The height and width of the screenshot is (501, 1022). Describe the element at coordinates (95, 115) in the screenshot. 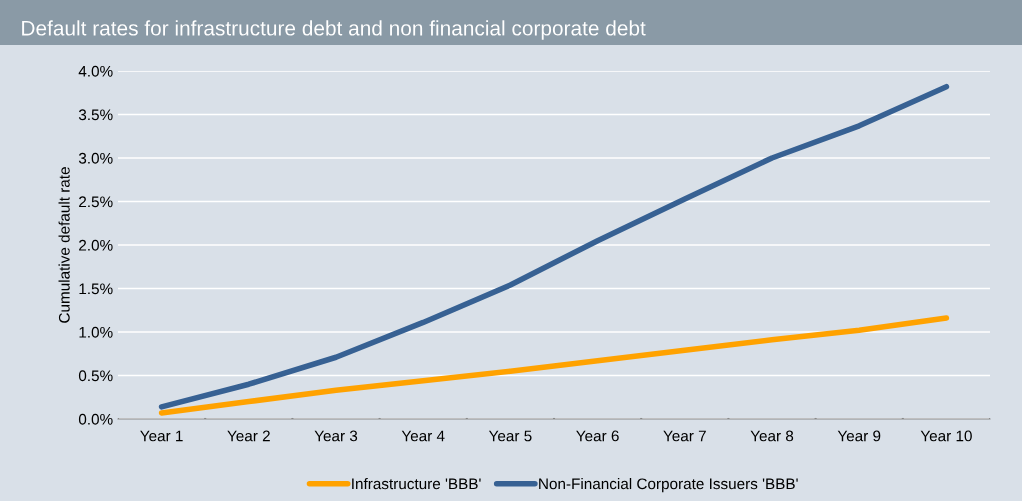

I see `y-tick-label: 3.5%` at that location.